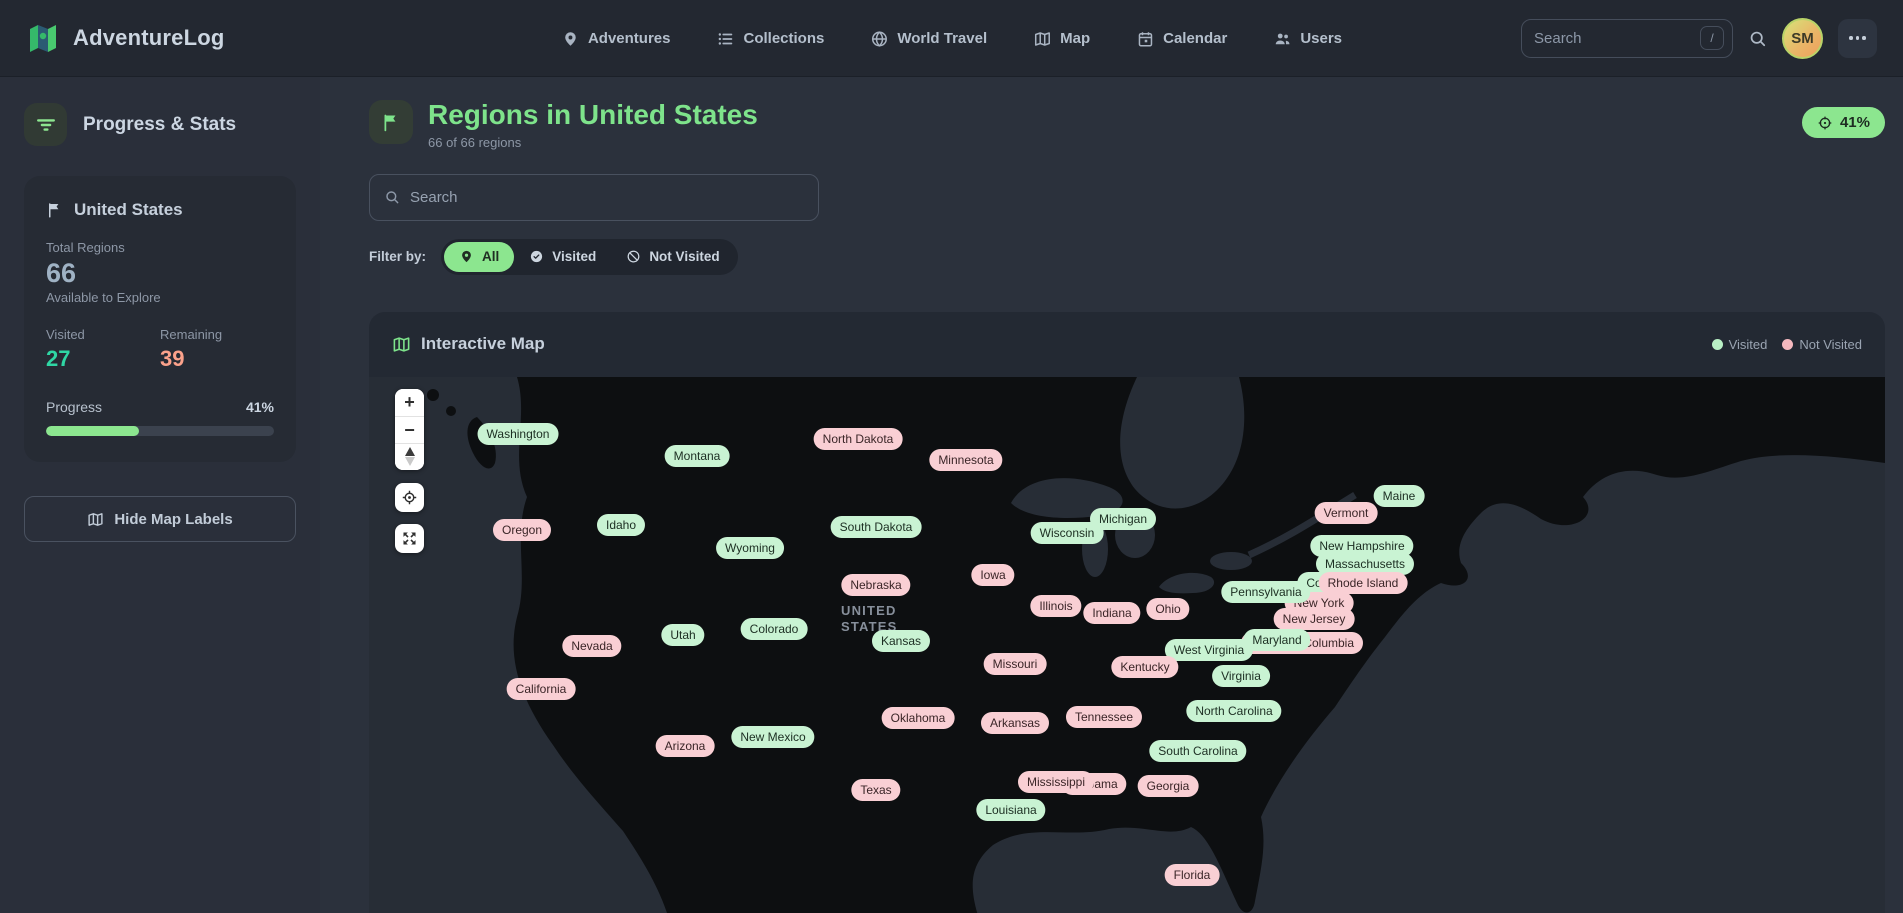 The image size is (1903, 913). Describe the element at coordinates (1061, 39) in the screenshot. I see `nav-item-map: Map` at that location.